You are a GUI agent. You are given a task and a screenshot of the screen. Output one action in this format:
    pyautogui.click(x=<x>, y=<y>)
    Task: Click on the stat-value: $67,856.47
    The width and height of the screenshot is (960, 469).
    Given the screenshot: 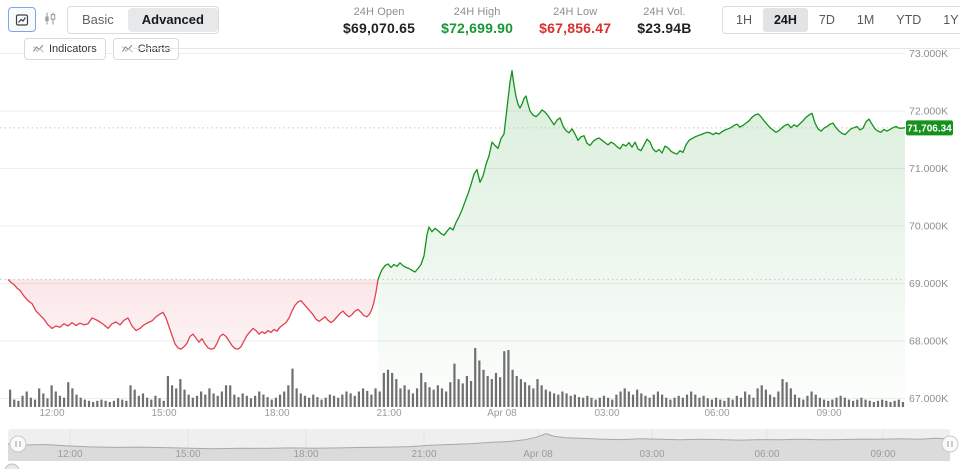 What is the action you would take?
    pyautogui.click(x=575, y=28)
    